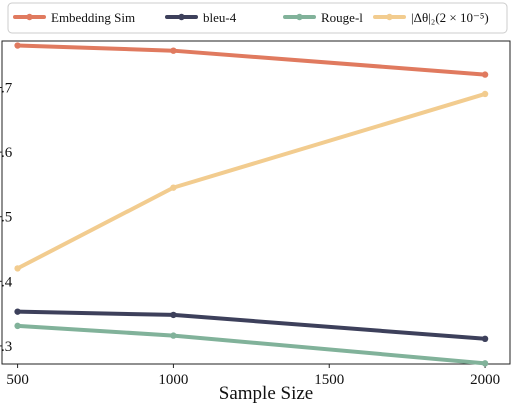 The image size is (514, 403). I want to click on x-axis: 500 1000 1500 2000, so click(253, 376).